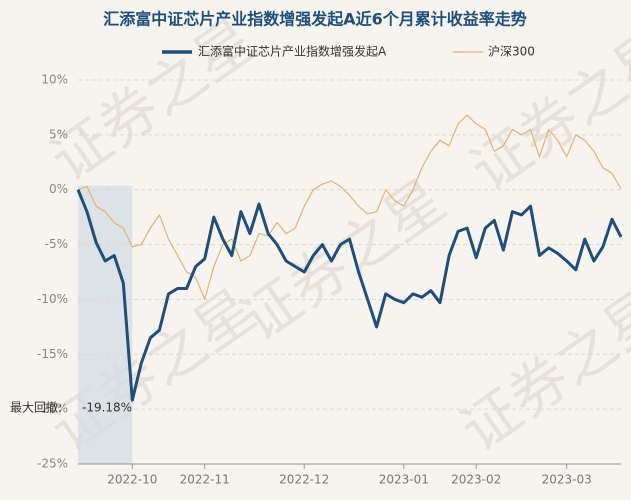 The height and width of the screenshot is (500, 631). Describe the element at coordinates (105, 324) in the screenshot. I see `drawdown-shade` at that location.